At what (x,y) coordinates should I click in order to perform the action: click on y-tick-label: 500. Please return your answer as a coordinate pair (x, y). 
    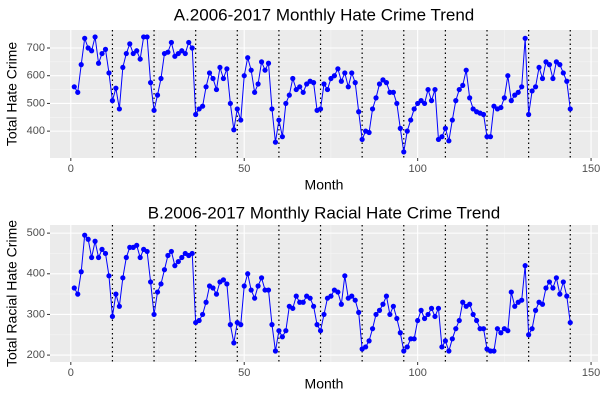
    Looking at the image, I should click on (36, 103).